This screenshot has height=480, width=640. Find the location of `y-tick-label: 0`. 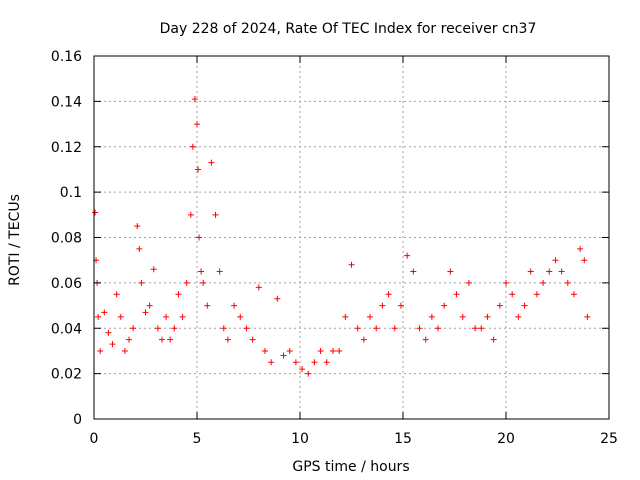

y-tick-label: 0 is located at coordinates (77, 420).